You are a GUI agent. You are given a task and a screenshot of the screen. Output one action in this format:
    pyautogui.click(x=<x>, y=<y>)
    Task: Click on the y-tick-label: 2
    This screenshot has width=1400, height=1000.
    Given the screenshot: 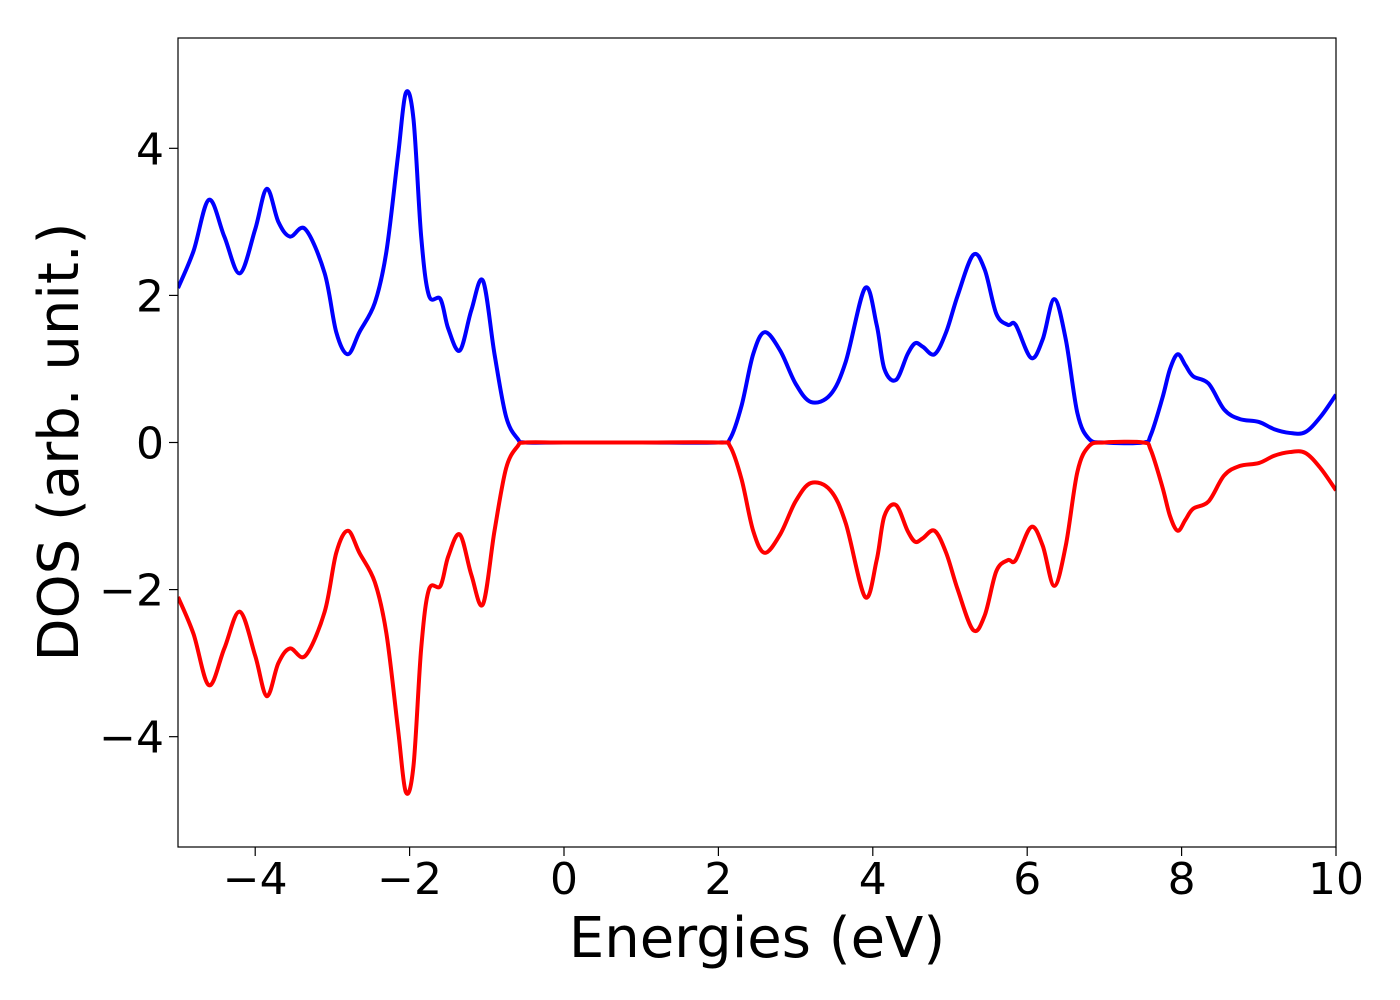 What is the action you would take?
    pyautogui.click(x=150, y=296)
    